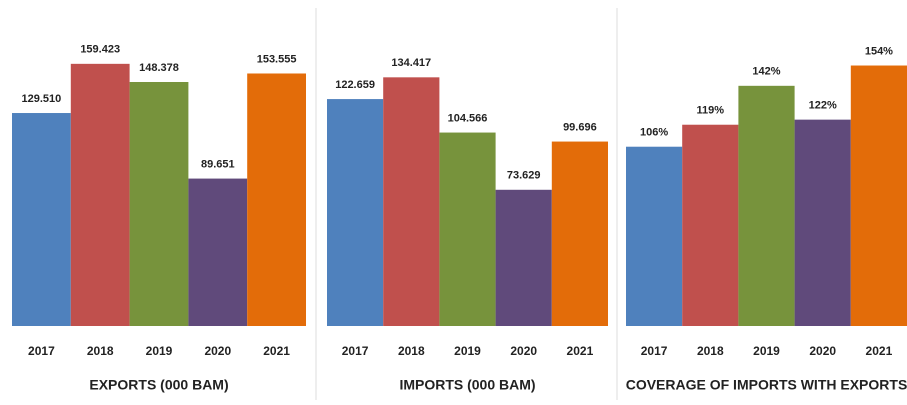 Image resolution: width=907 pixels, height=405 pixels. What do you see at coordinates (158, 385) in the screenshot?
I see `chart-title: EXPORTS (000 BAM)` at bounding box center [158, 385].